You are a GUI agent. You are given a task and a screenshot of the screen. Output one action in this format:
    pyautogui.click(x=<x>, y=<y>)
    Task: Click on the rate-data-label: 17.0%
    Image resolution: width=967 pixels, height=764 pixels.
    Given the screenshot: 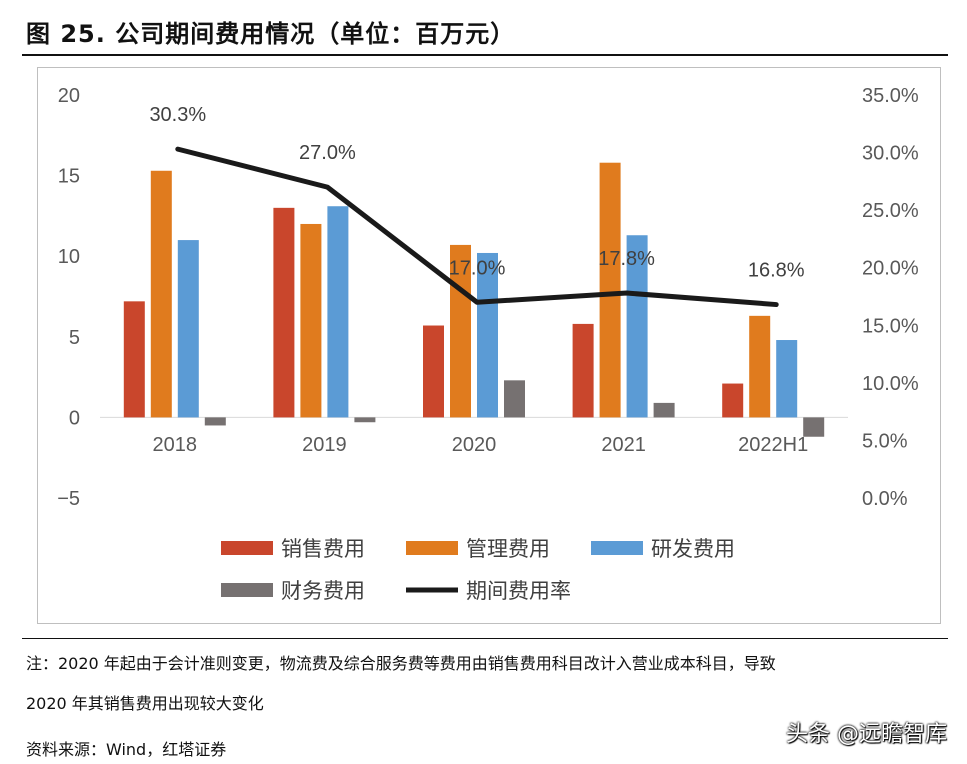 What is the action you would take?
    pyautogui.click(x=477, y=268)
    